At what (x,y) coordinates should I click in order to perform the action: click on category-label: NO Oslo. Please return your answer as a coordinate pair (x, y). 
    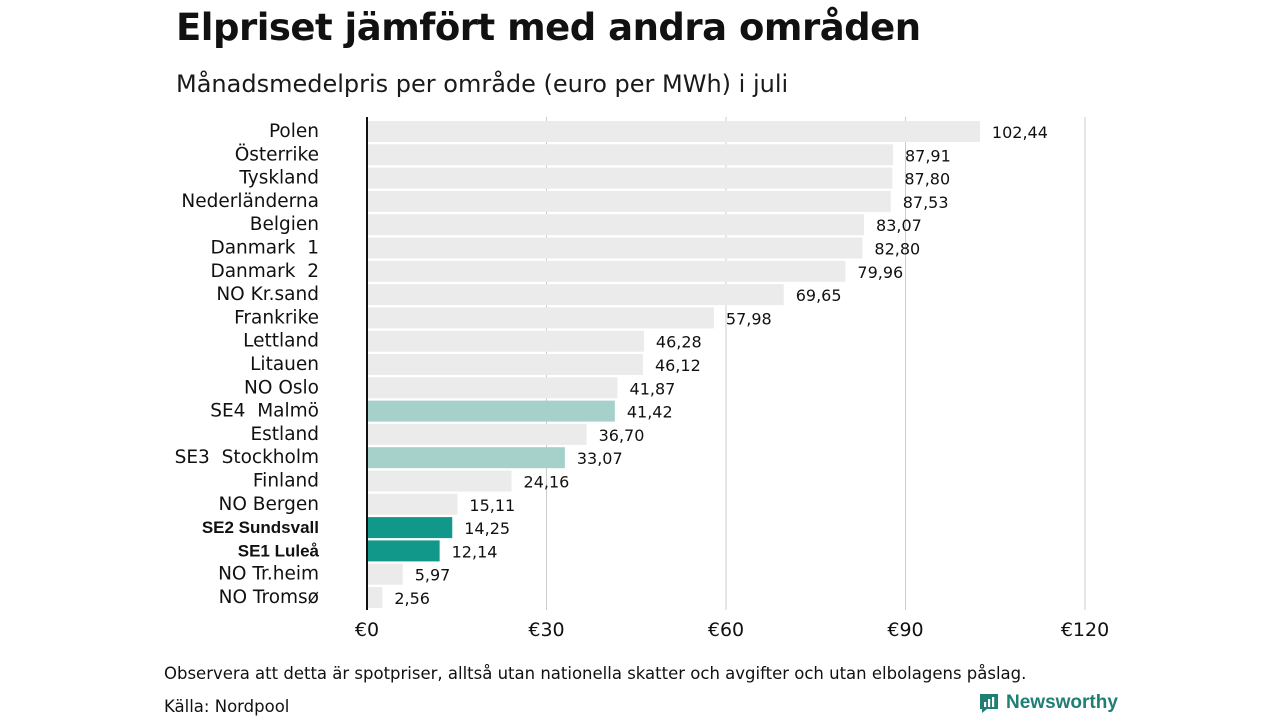
    Looking at the image, I should click on (281, 387).